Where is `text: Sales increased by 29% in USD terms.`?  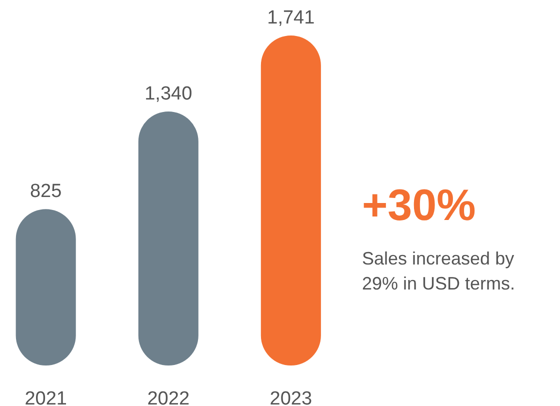
text: Sales increased by 29% in USD terms. is located at coordinates (439, 271).